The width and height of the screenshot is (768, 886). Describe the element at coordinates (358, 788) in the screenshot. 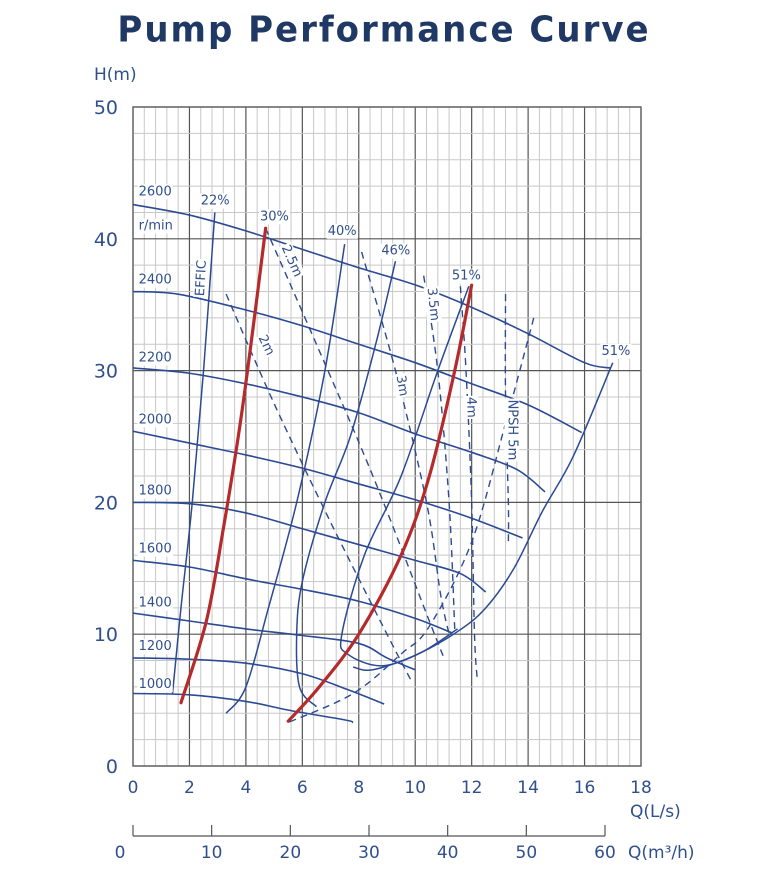

I see `x-tick-label: 8` at that location.